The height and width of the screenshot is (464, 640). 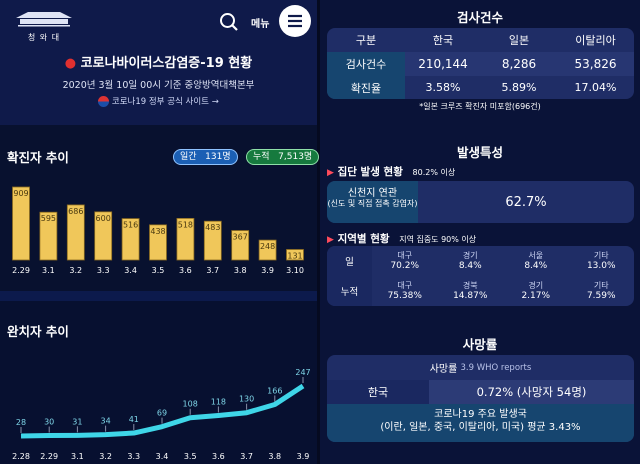 I want to click on region-cell: 경기 8.4%, so click(x=471, y=261).